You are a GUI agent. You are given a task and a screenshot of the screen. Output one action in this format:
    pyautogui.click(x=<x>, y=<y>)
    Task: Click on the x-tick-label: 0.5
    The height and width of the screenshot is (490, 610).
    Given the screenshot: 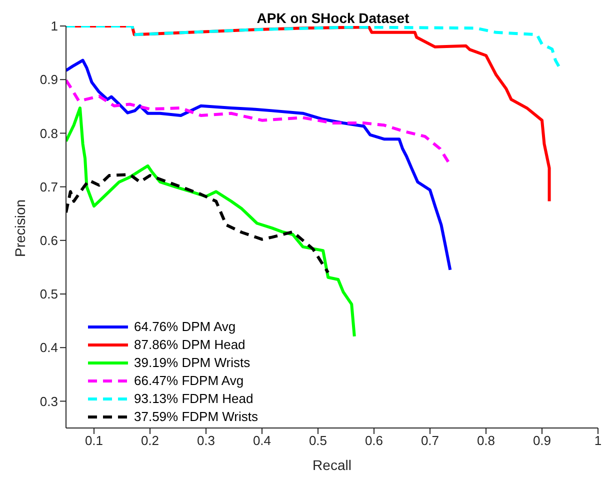 What is the action you would take?
    pyautogui.click(x=318, y=440)
    